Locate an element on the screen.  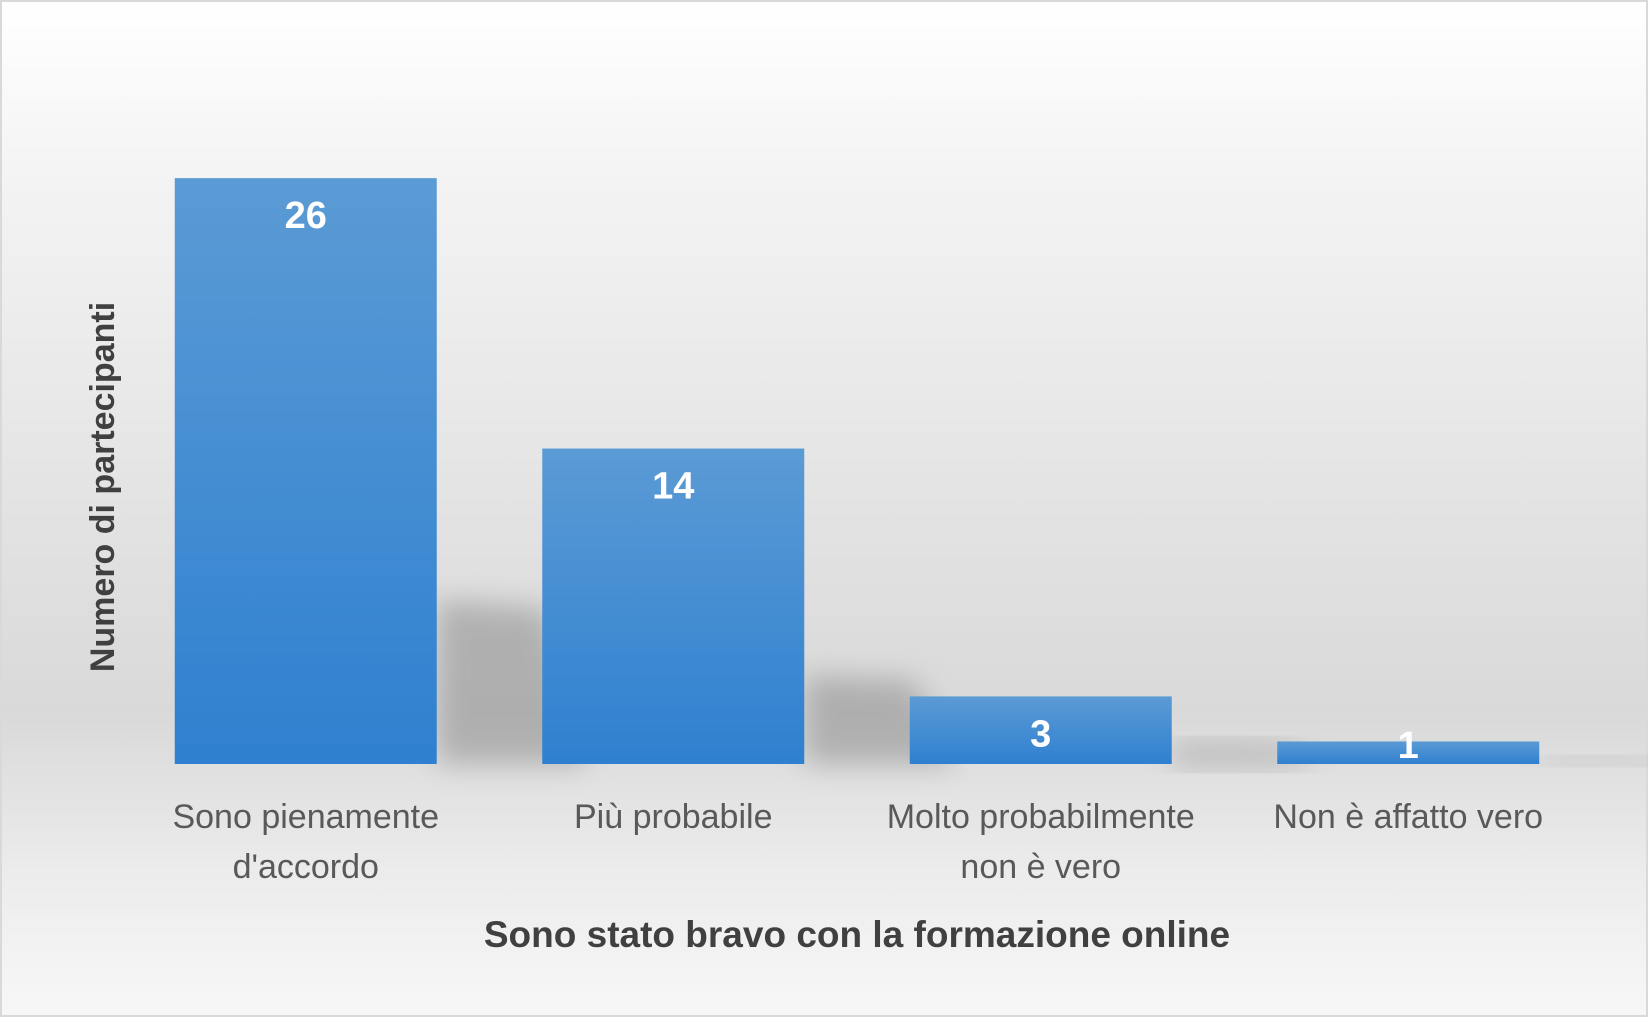
data-label: 14 is located at coordinates (673, 487).